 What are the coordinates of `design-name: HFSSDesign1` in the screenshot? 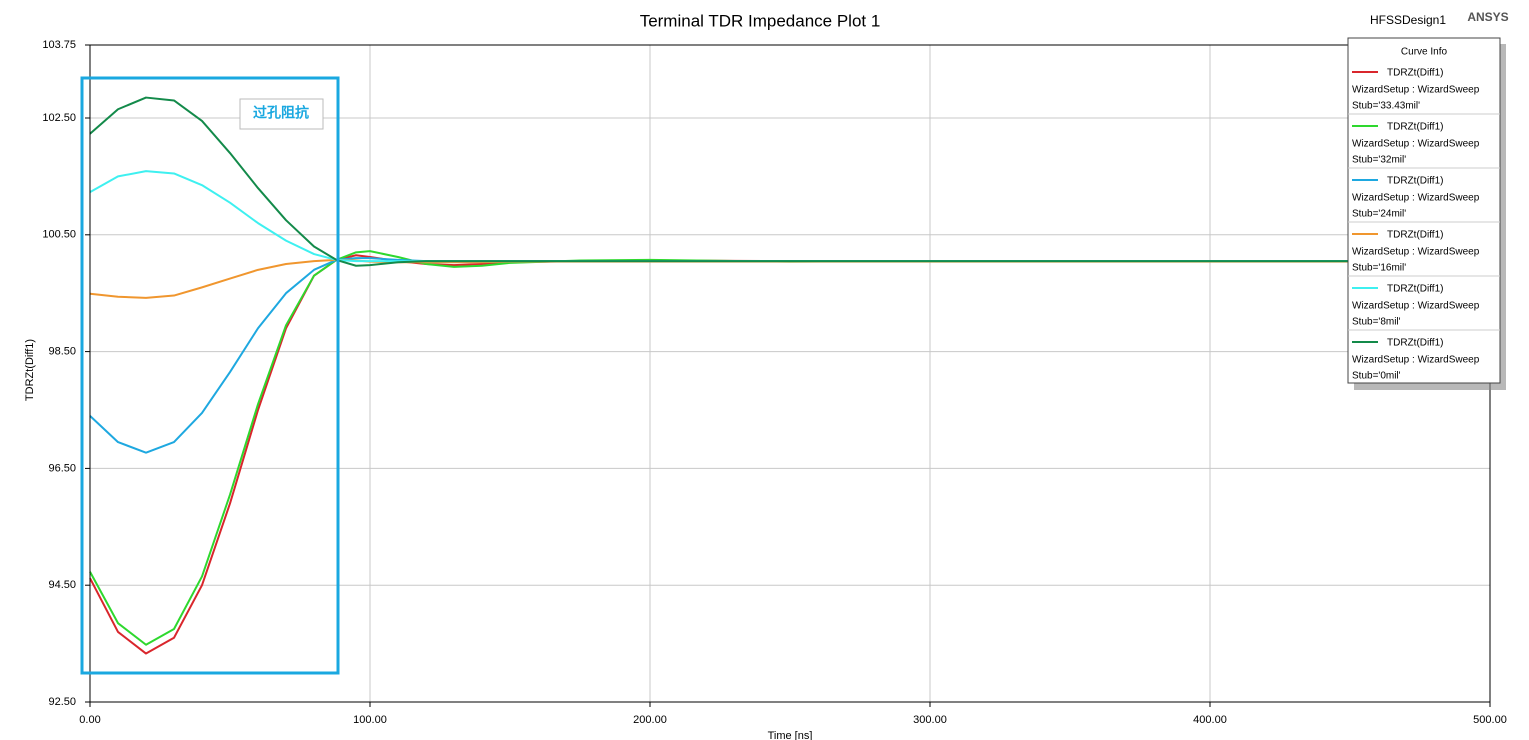 It's located at (1408, 20).